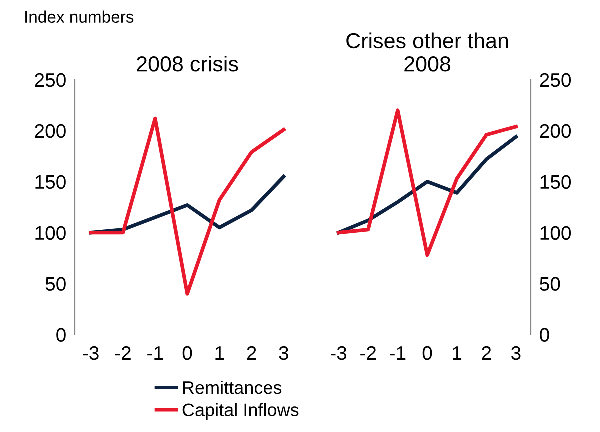  What do you see at coordinates (427, 52) in the screenshot?
I see `chart-title: Crises other than 2008` at bounding box center [427, 52].